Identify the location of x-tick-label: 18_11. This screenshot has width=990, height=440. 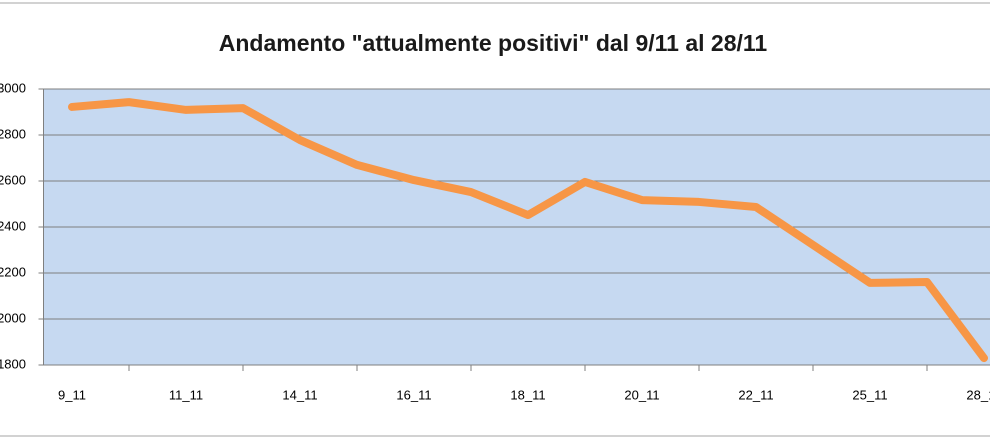
(527, 394).